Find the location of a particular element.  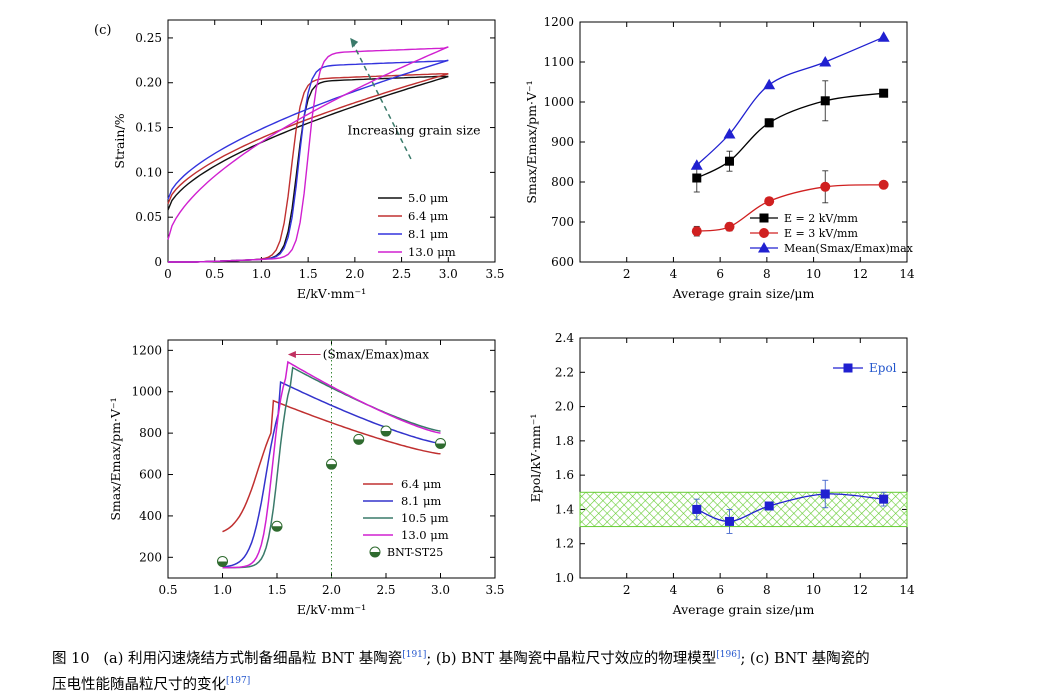

caption-ref-b: [196] is located at coordinates (728, 655).